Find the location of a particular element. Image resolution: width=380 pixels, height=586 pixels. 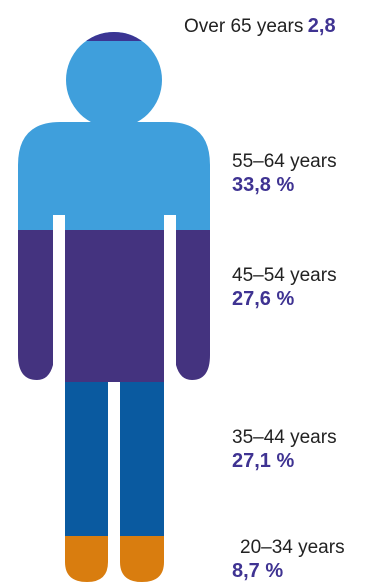

age-20-34: 20–34 years is located at coordinates (292, 547).